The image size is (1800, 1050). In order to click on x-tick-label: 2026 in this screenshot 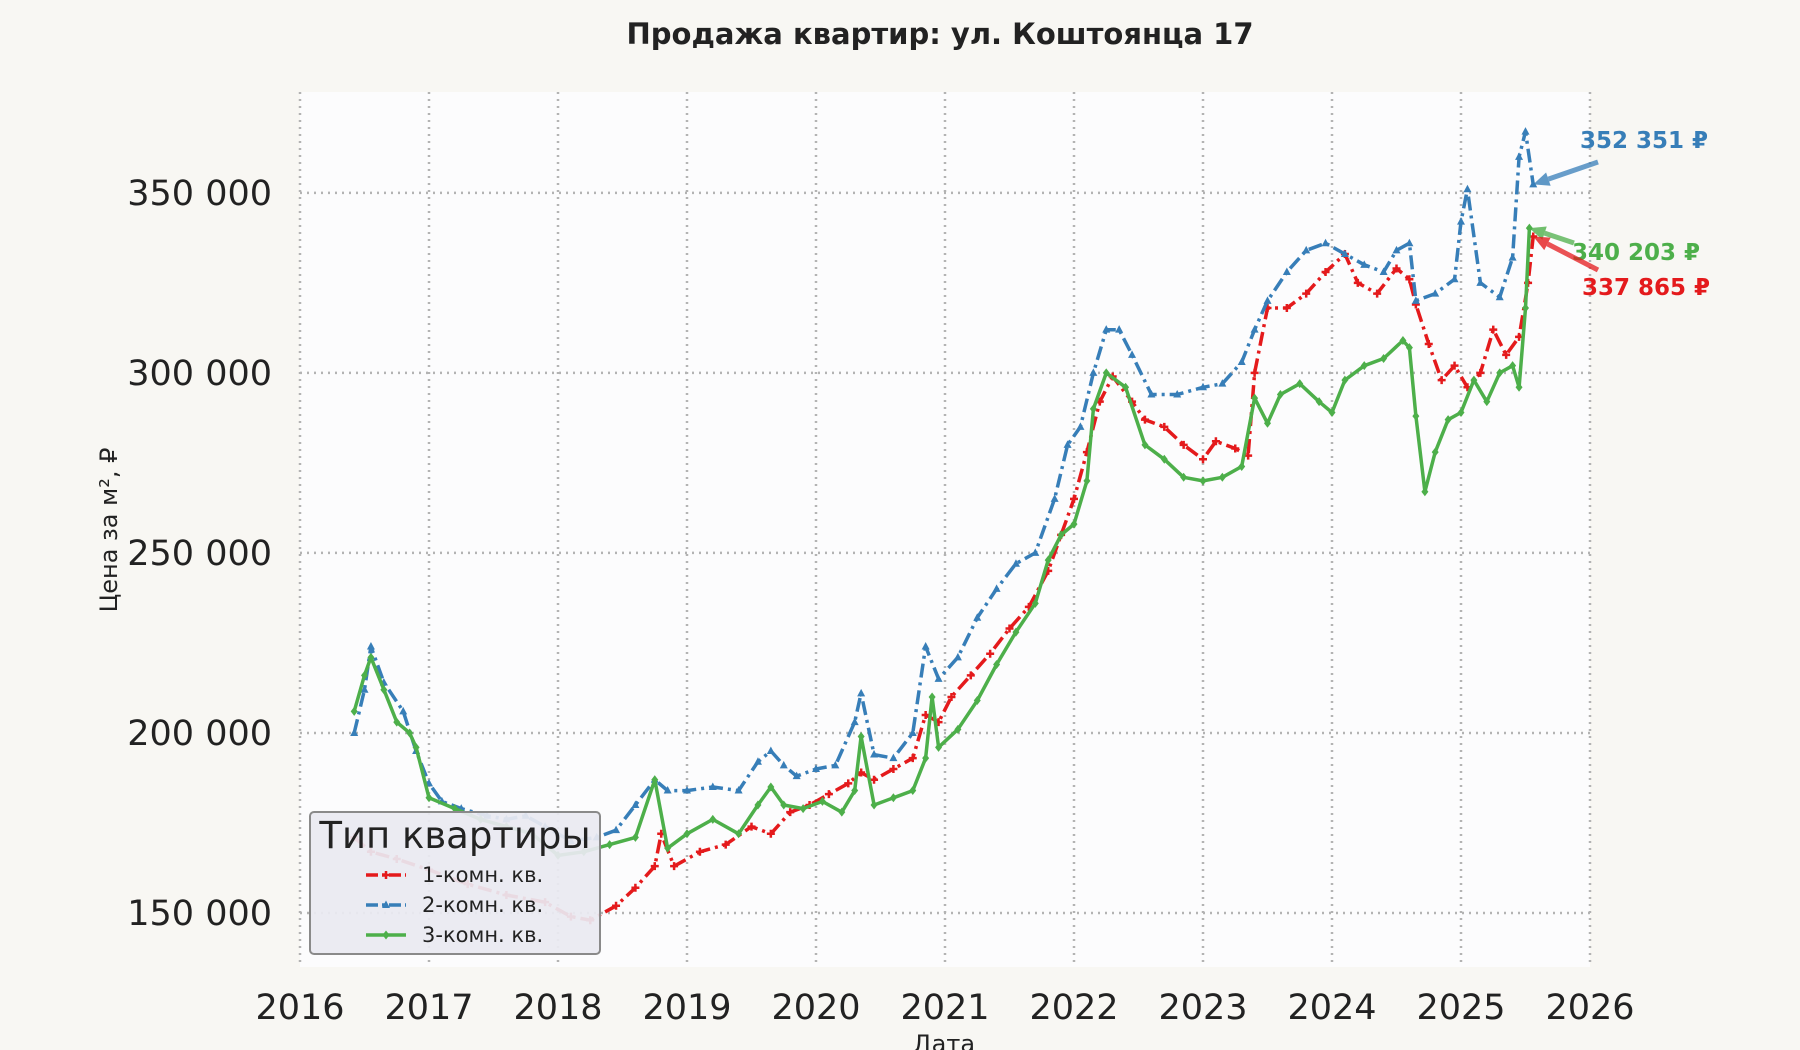, I will do `click(1589, 1008)`.